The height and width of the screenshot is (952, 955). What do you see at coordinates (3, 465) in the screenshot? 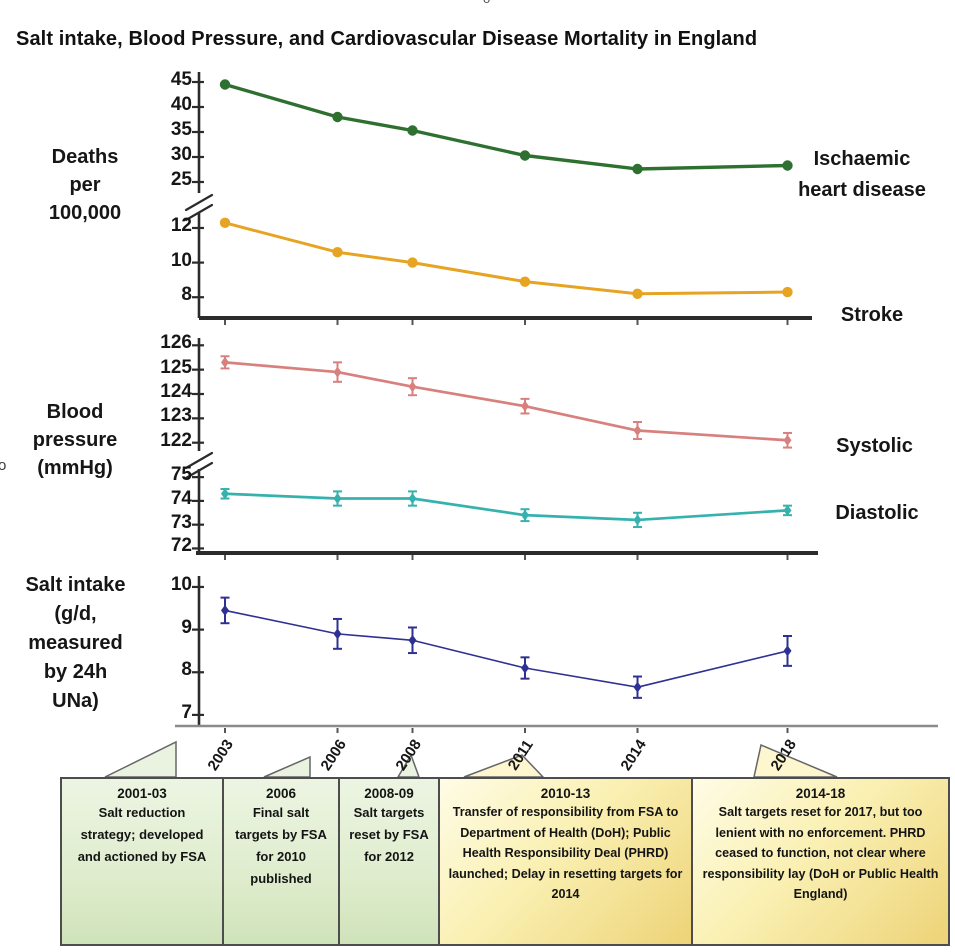
I see `left-edge-artifact: o` at bounding box center [3, 465].